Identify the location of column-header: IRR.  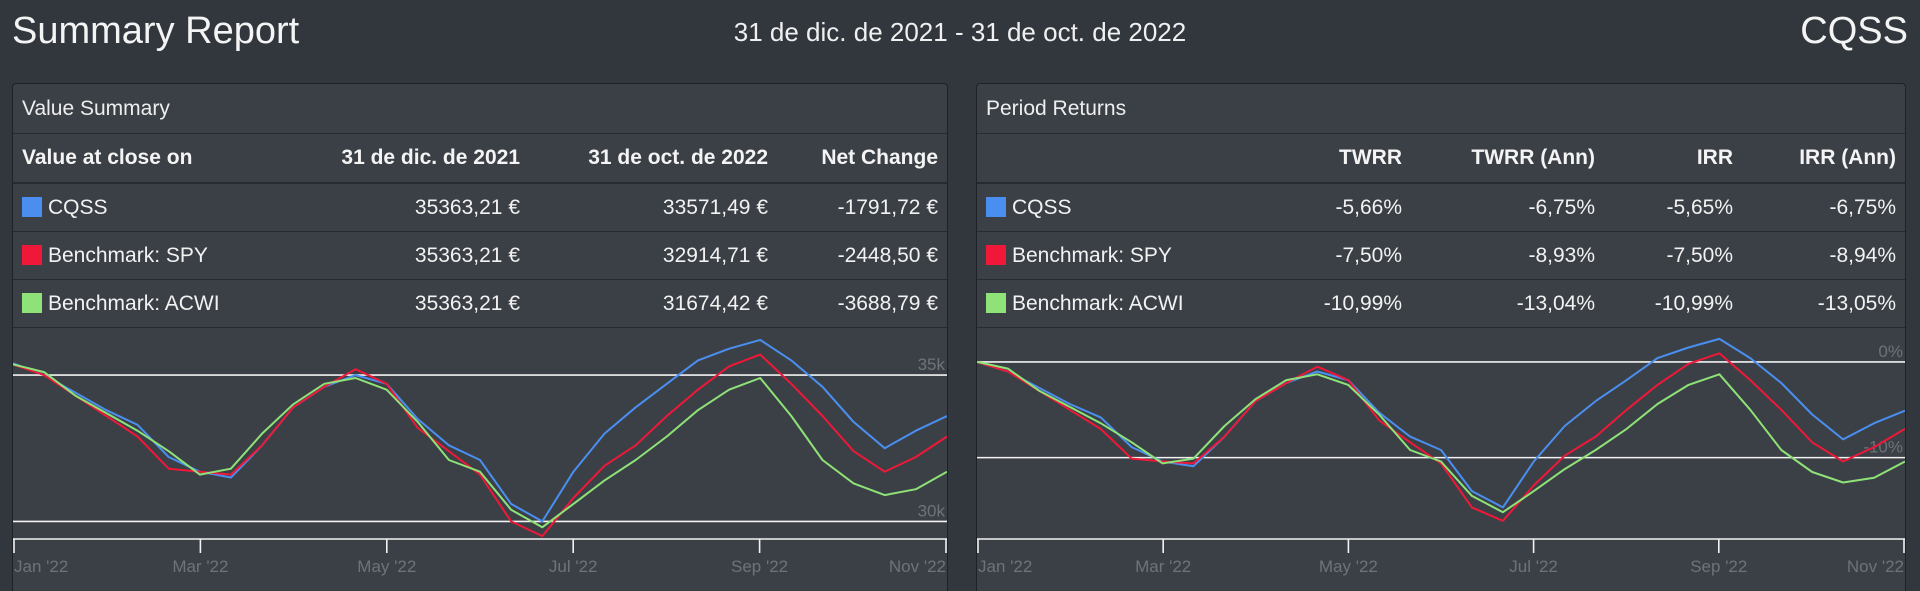
(1673, 159).